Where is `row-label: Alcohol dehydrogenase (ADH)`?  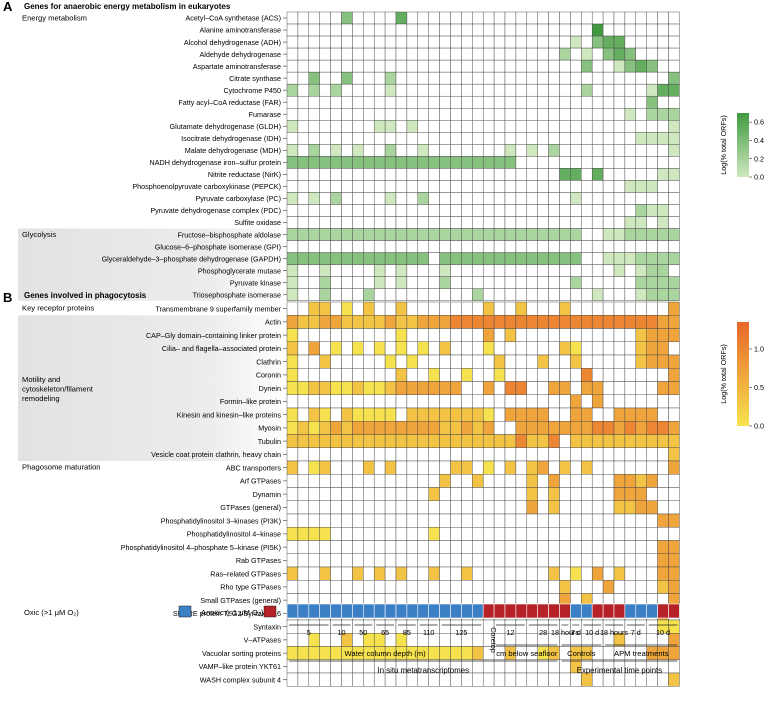
row-label: Alcohol dehydrogenase (ADH) is located at coordinates (232, 42).